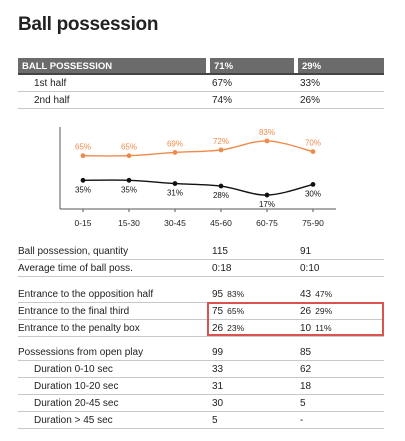 The height and width of the screenshot is (441, 405). Describe the element at coordinates (302, 420) in the screenshot. I see `row-team2: -` at that location.